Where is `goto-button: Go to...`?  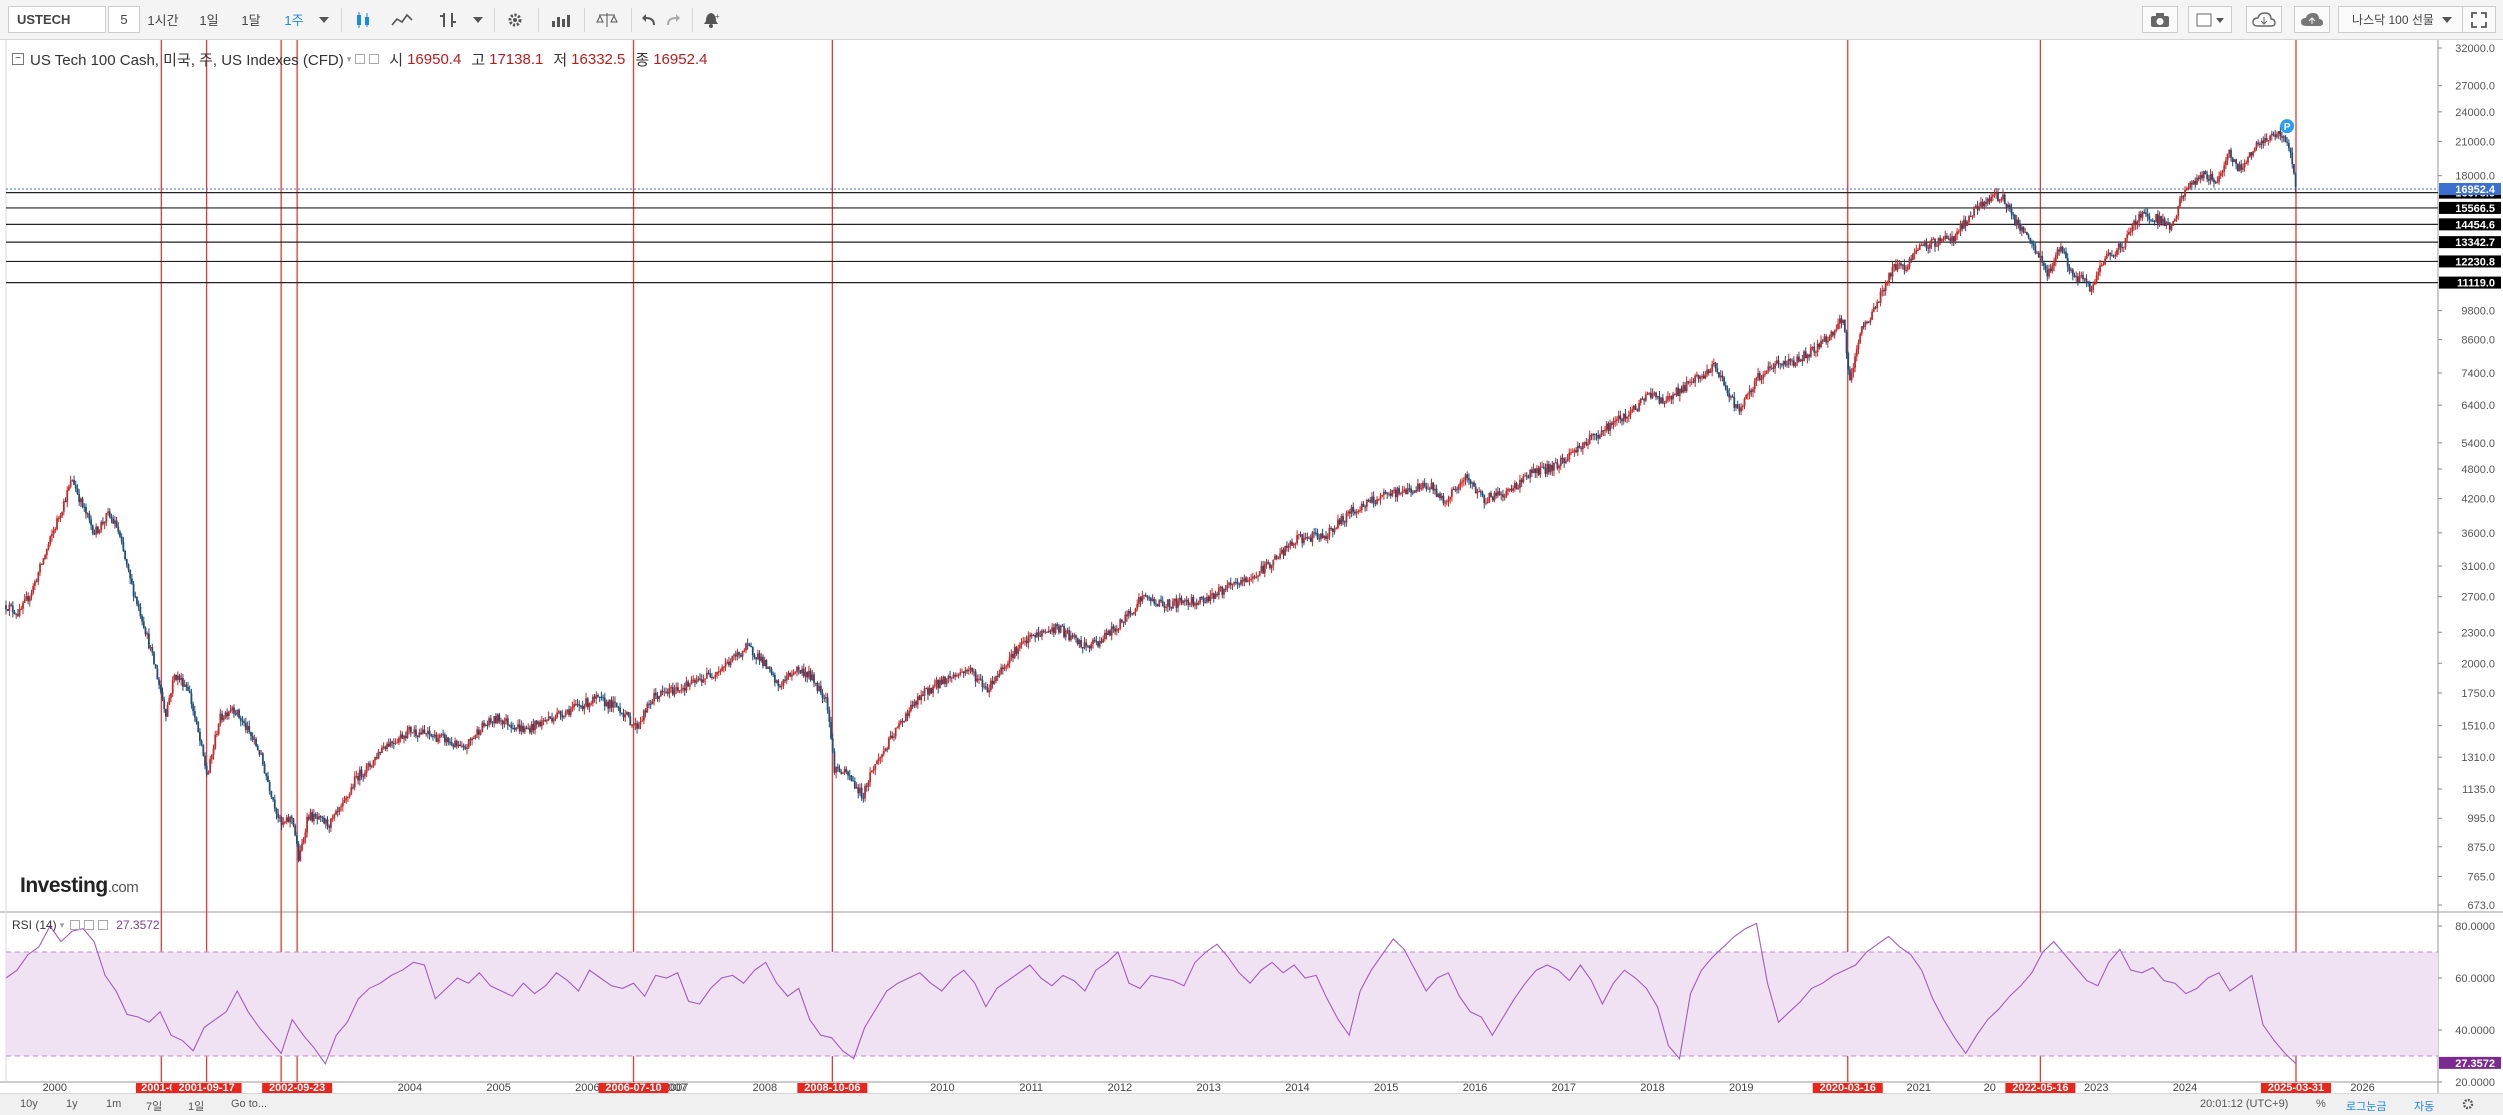
goto-button: Go to... is located at coordinates (249, 1104).